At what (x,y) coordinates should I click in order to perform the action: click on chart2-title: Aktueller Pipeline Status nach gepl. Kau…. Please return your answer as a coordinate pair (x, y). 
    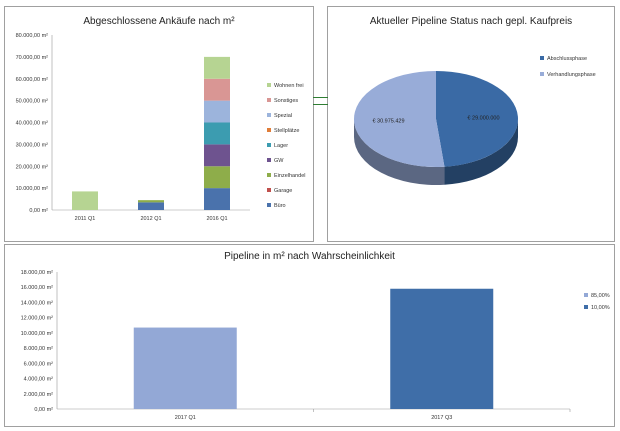
    Looking at the image, I should click on (471, 21).